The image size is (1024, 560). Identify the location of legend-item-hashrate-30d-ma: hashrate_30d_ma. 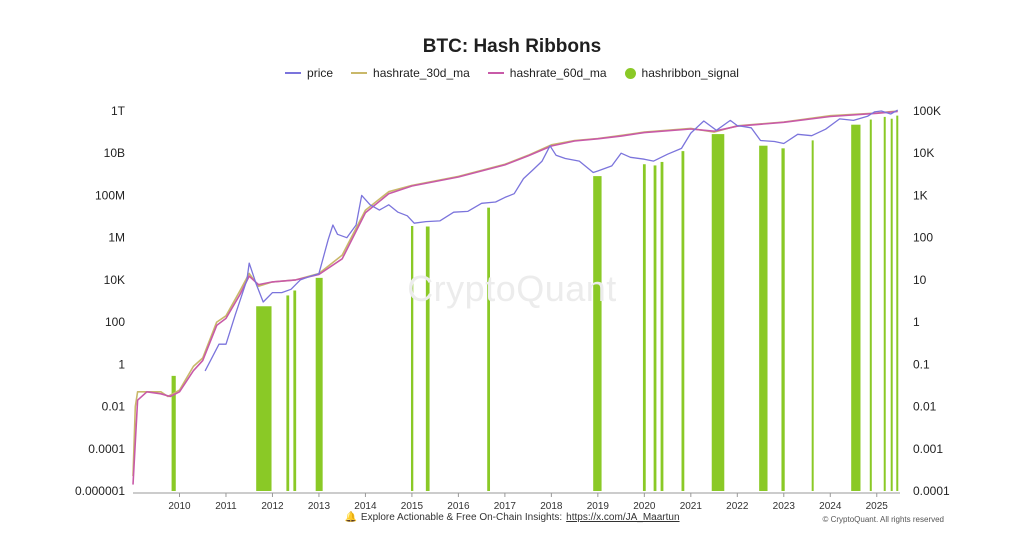
(410, 73).